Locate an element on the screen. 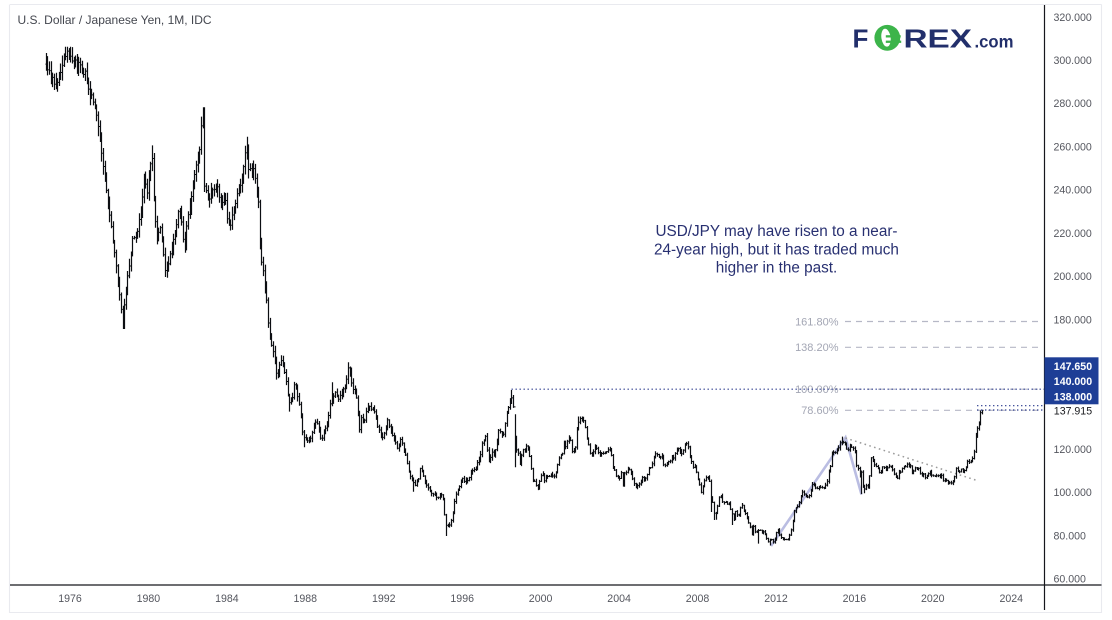 The image size is (1112, 620). svg-text: 80.000 is located at coordinates (1070, 536).